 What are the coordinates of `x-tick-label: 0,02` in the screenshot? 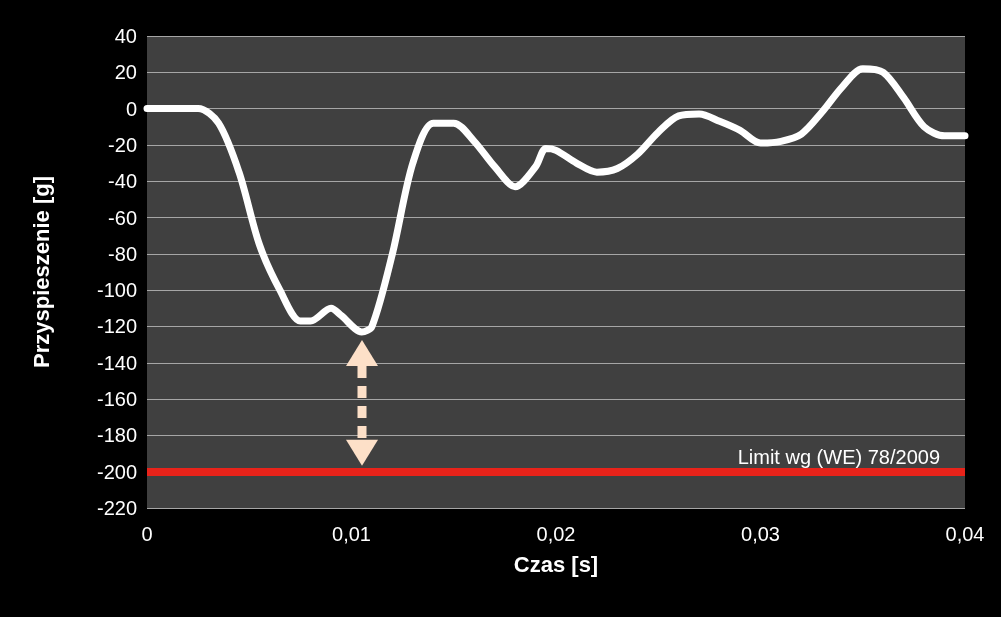 It's located at (556, 534).